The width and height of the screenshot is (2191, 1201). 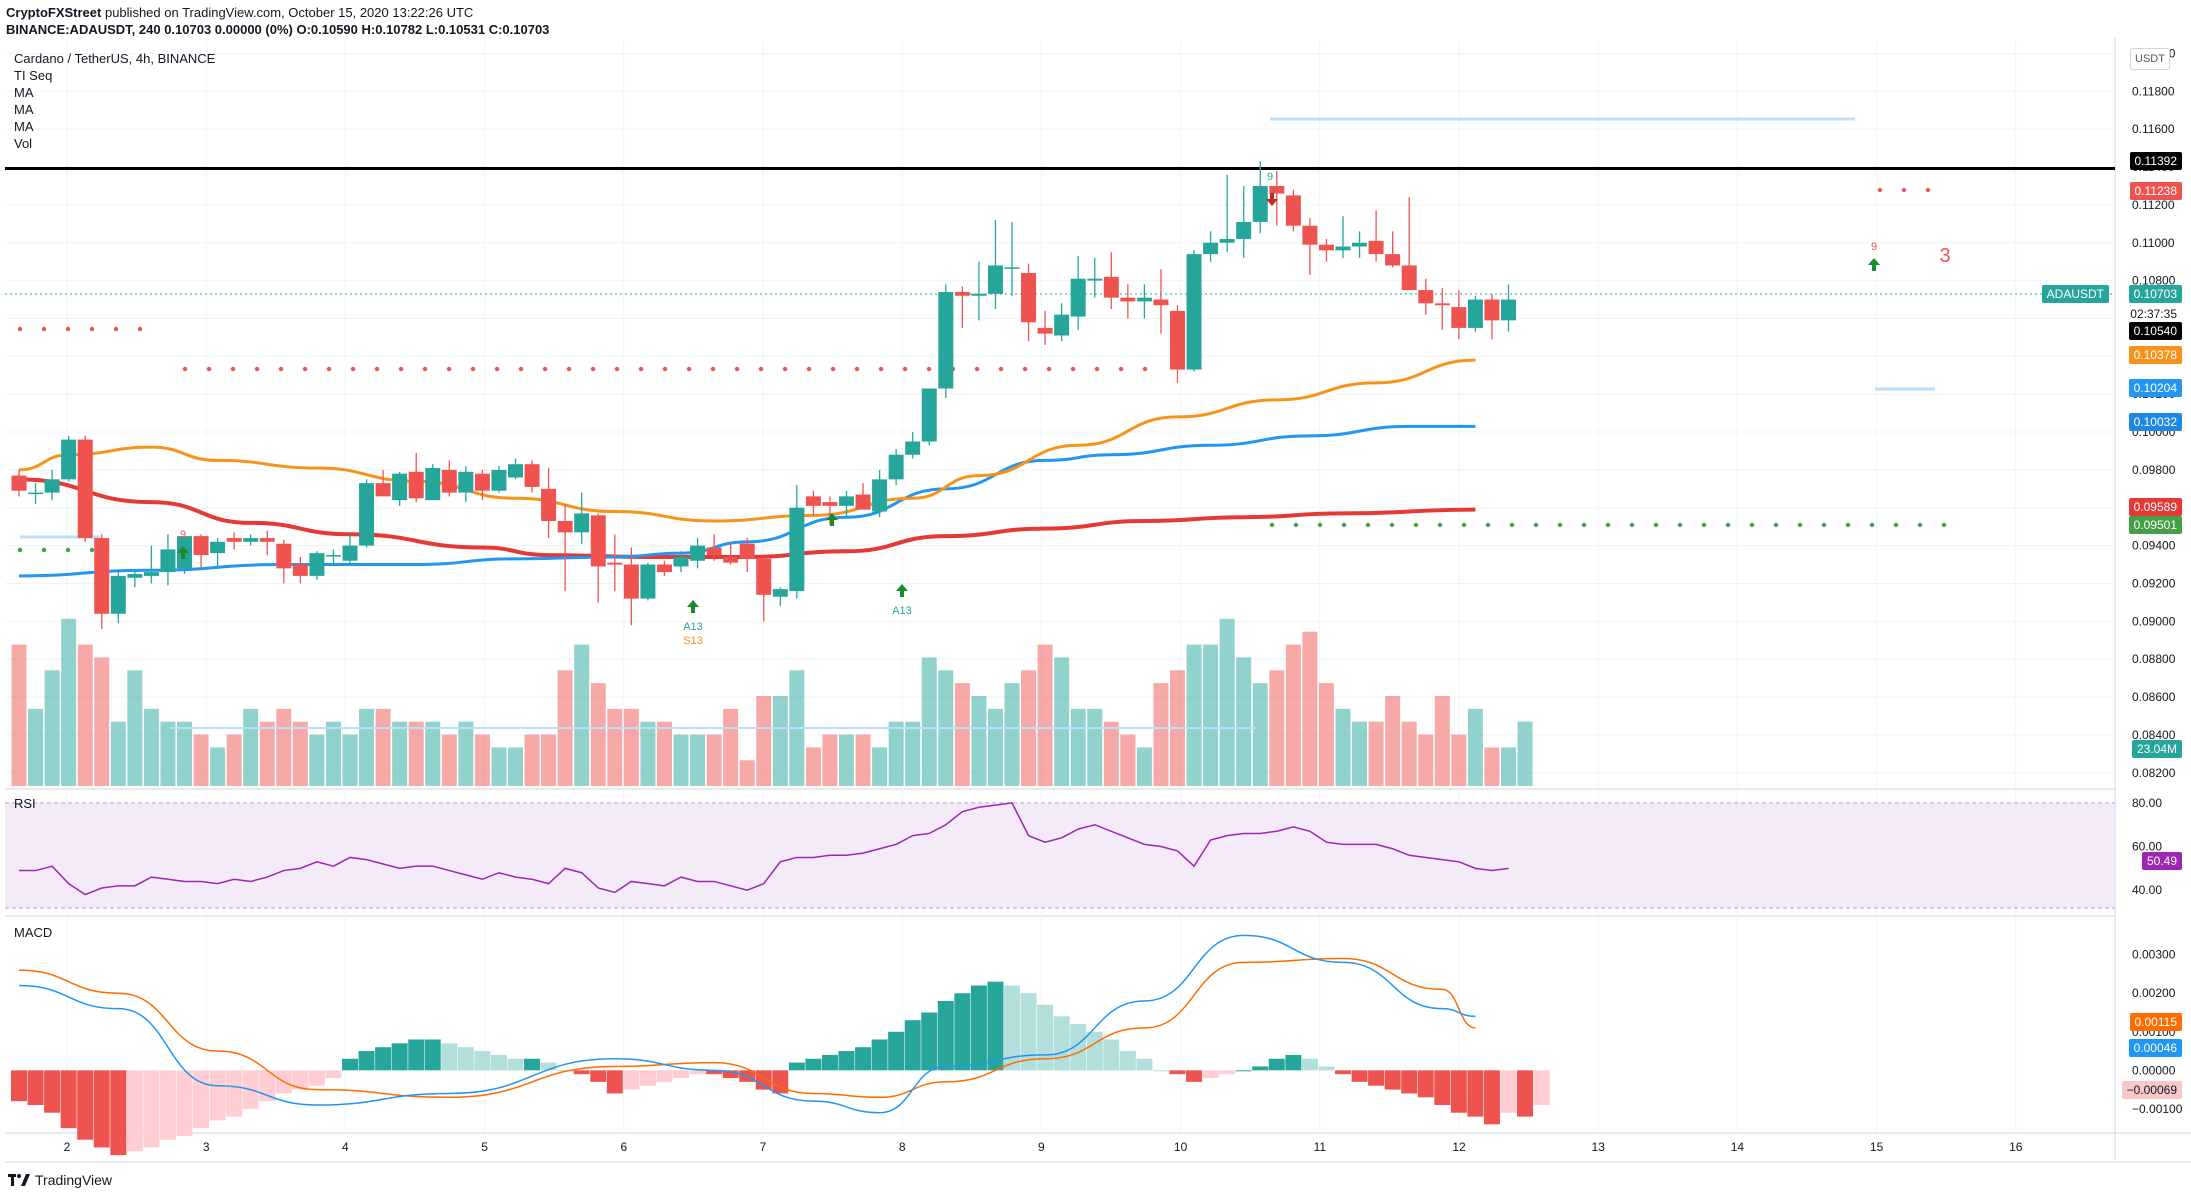 I want to click on macd-line, so click(x=747, y=1024).